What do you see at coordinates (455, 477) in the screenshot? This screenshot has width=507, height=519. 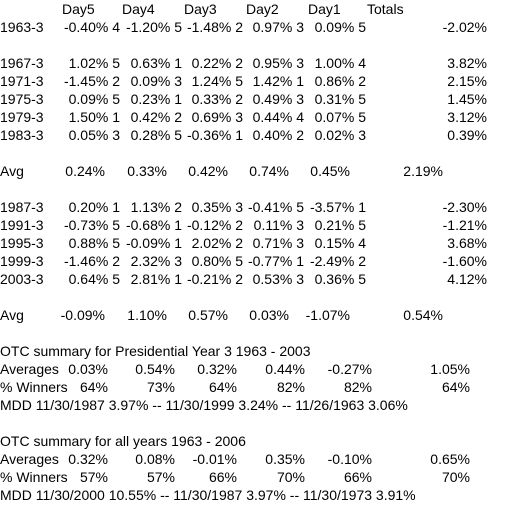 I see `s2-win-cell-tot: 70%` at bounding box center [455, 477].